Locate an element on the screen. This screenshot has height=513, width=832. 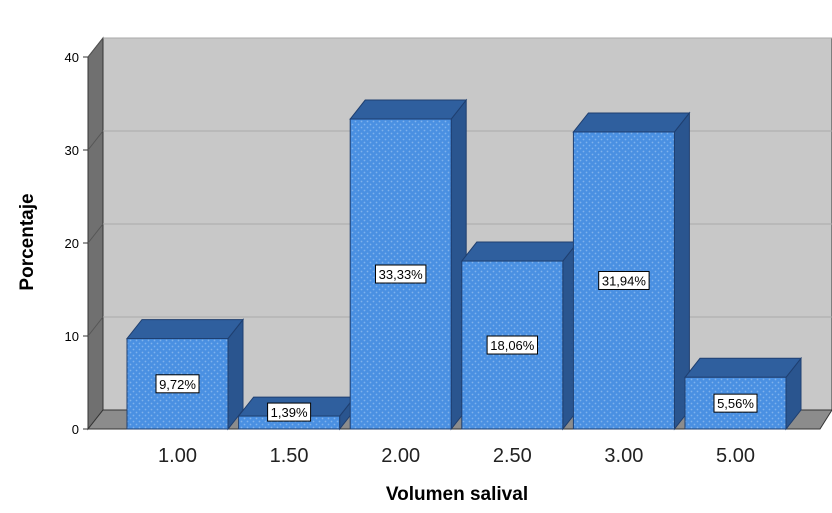
y-axis-ticks: 0 10 20 30 40 is located at coordinates (76, 243).